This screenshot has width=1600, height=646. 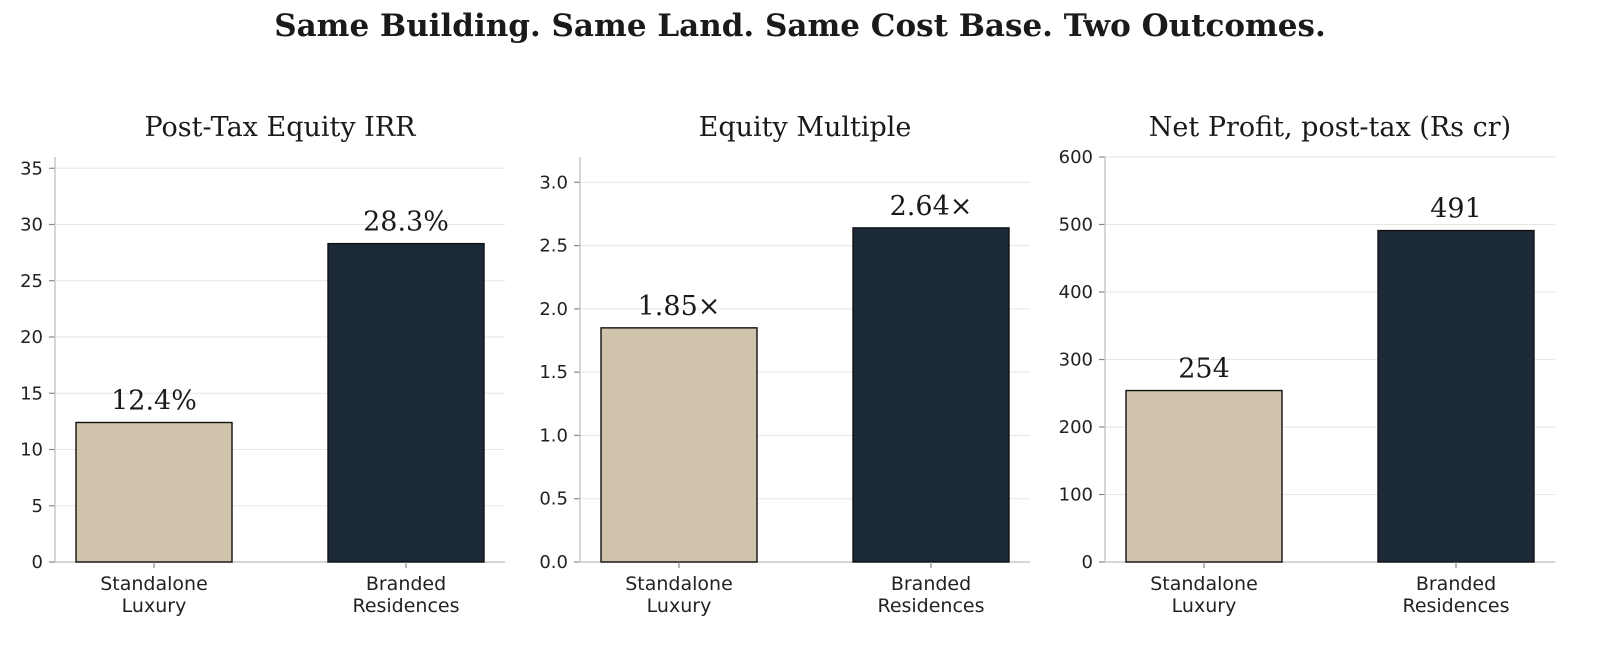 I want to click on y-tick-label: 10, so click(x=31, y=450).